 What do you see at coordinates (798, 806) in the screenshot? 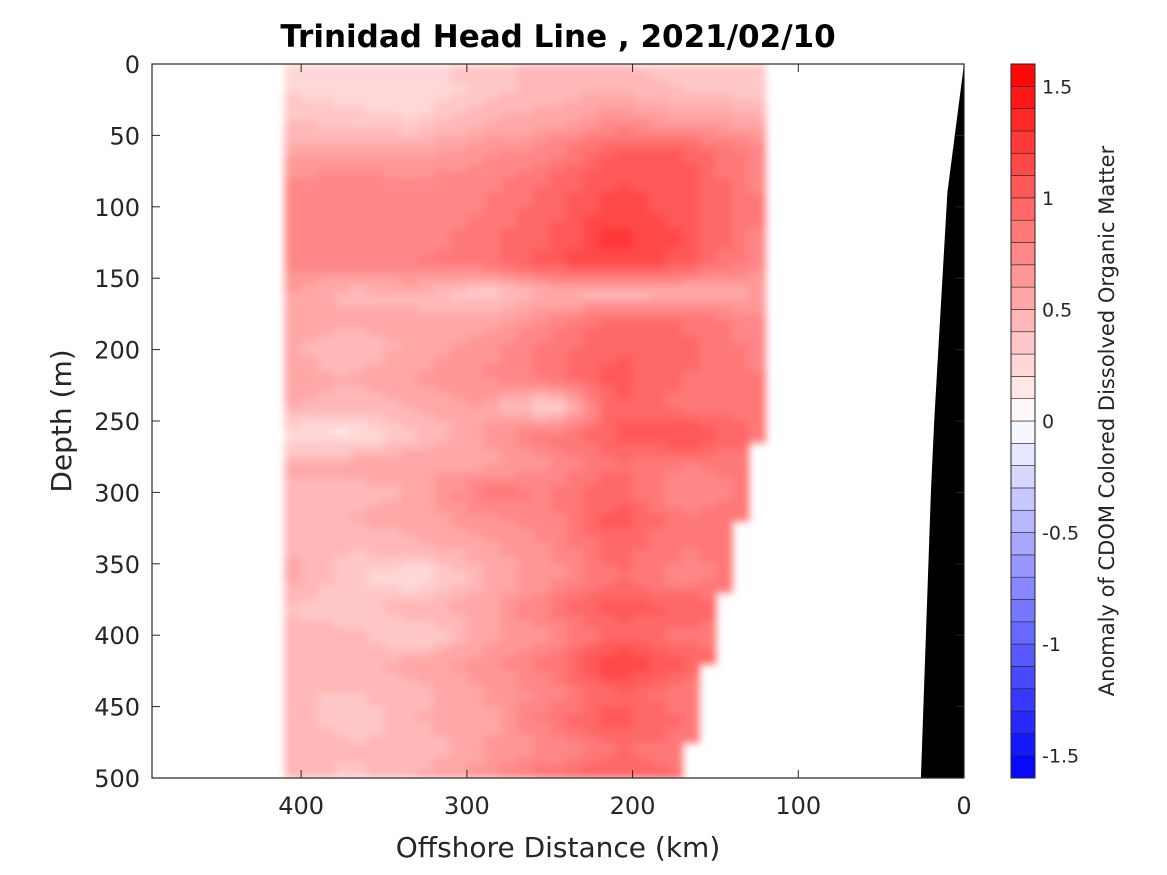
I see `x-tick-label: 100` at bounding box center [798, 806].